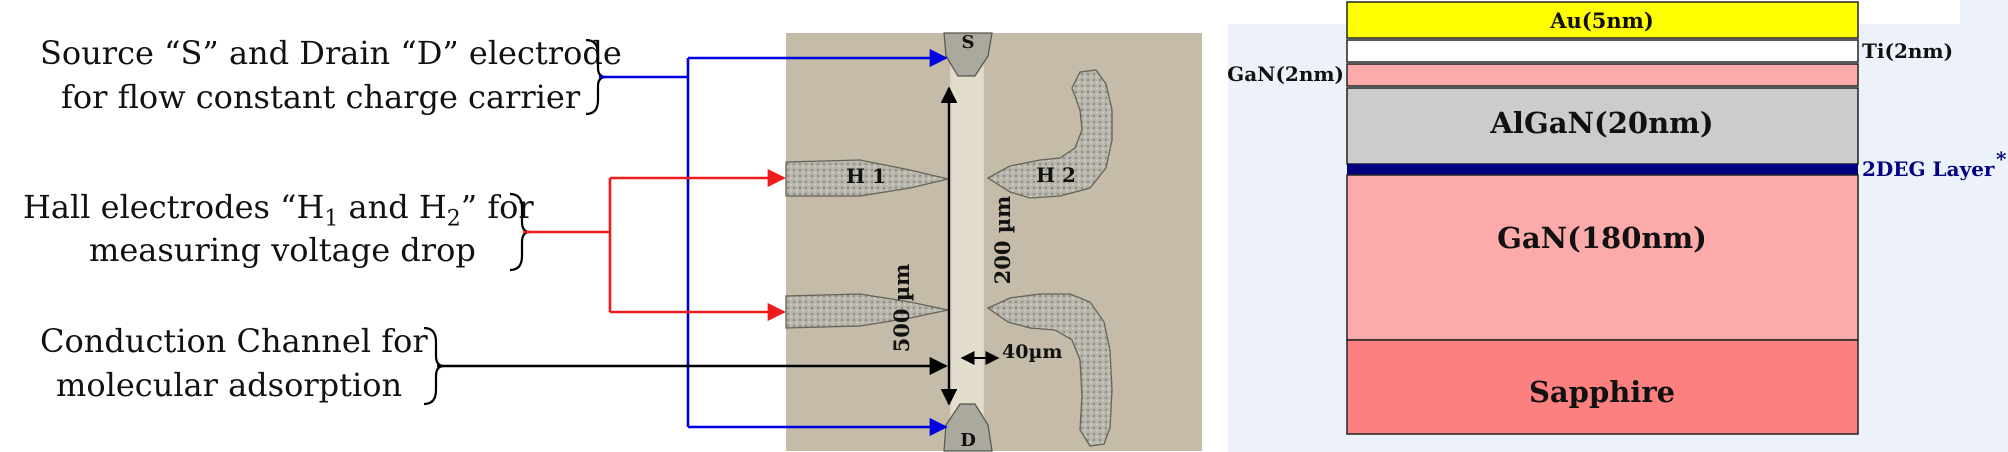 The width and height of the screenshot is (2008, 452). Describe the element at coordinates (968, 42) in the screenshot. I see `micro-s-label: S` at that location.